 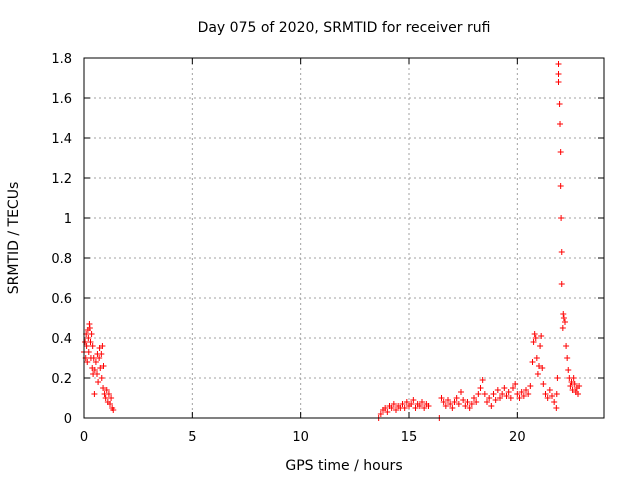 I want to click on y-tick-label: 1.8, so click(x=61, y=59).